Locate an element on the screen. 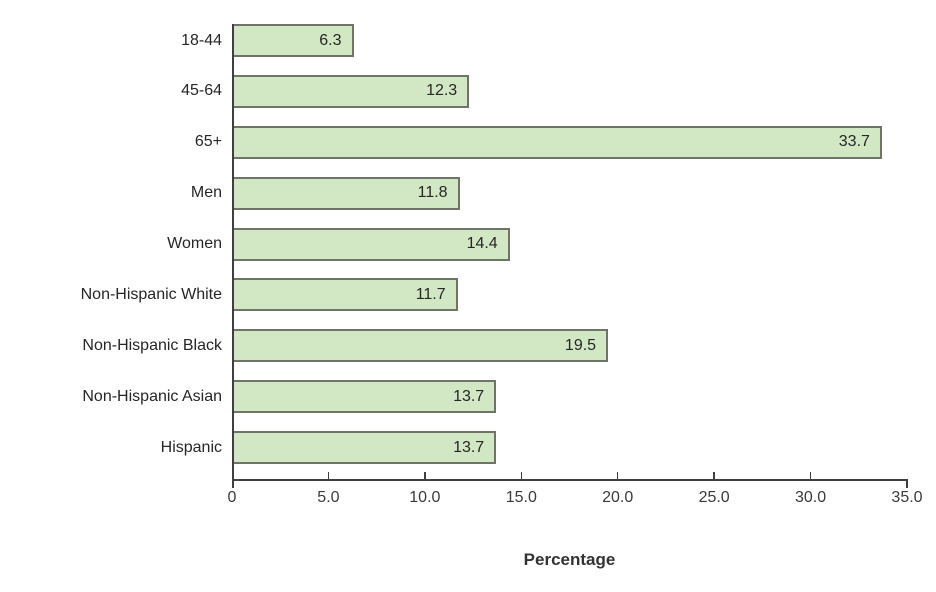 The height and width of the screenshot is (592, 936). x-axis-tick-label: 30.0 is located at coordinates (810, 497).